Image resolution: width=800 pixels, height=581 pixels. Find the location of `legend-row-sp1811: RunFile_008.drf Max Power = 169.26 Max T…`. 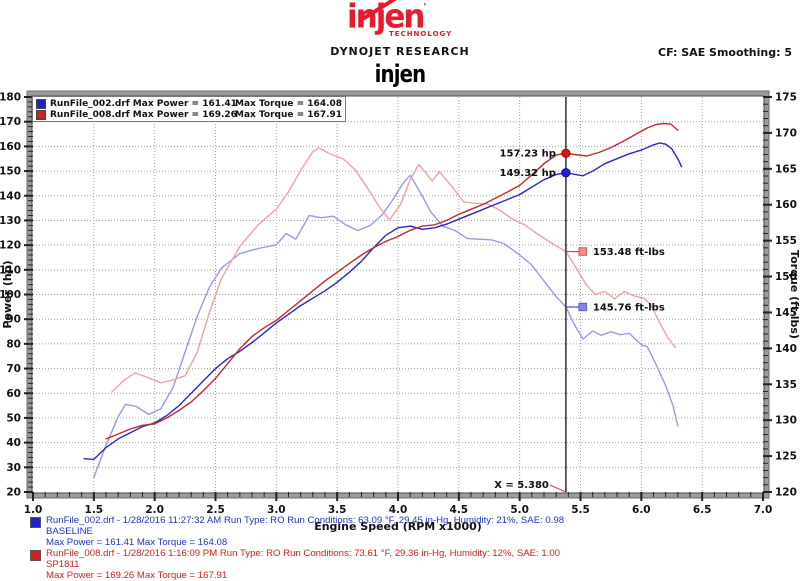

legend-row-sp1811: RunFile_008.drf Max Power = 169.26 Max T… is located at coordinates (189, 114).